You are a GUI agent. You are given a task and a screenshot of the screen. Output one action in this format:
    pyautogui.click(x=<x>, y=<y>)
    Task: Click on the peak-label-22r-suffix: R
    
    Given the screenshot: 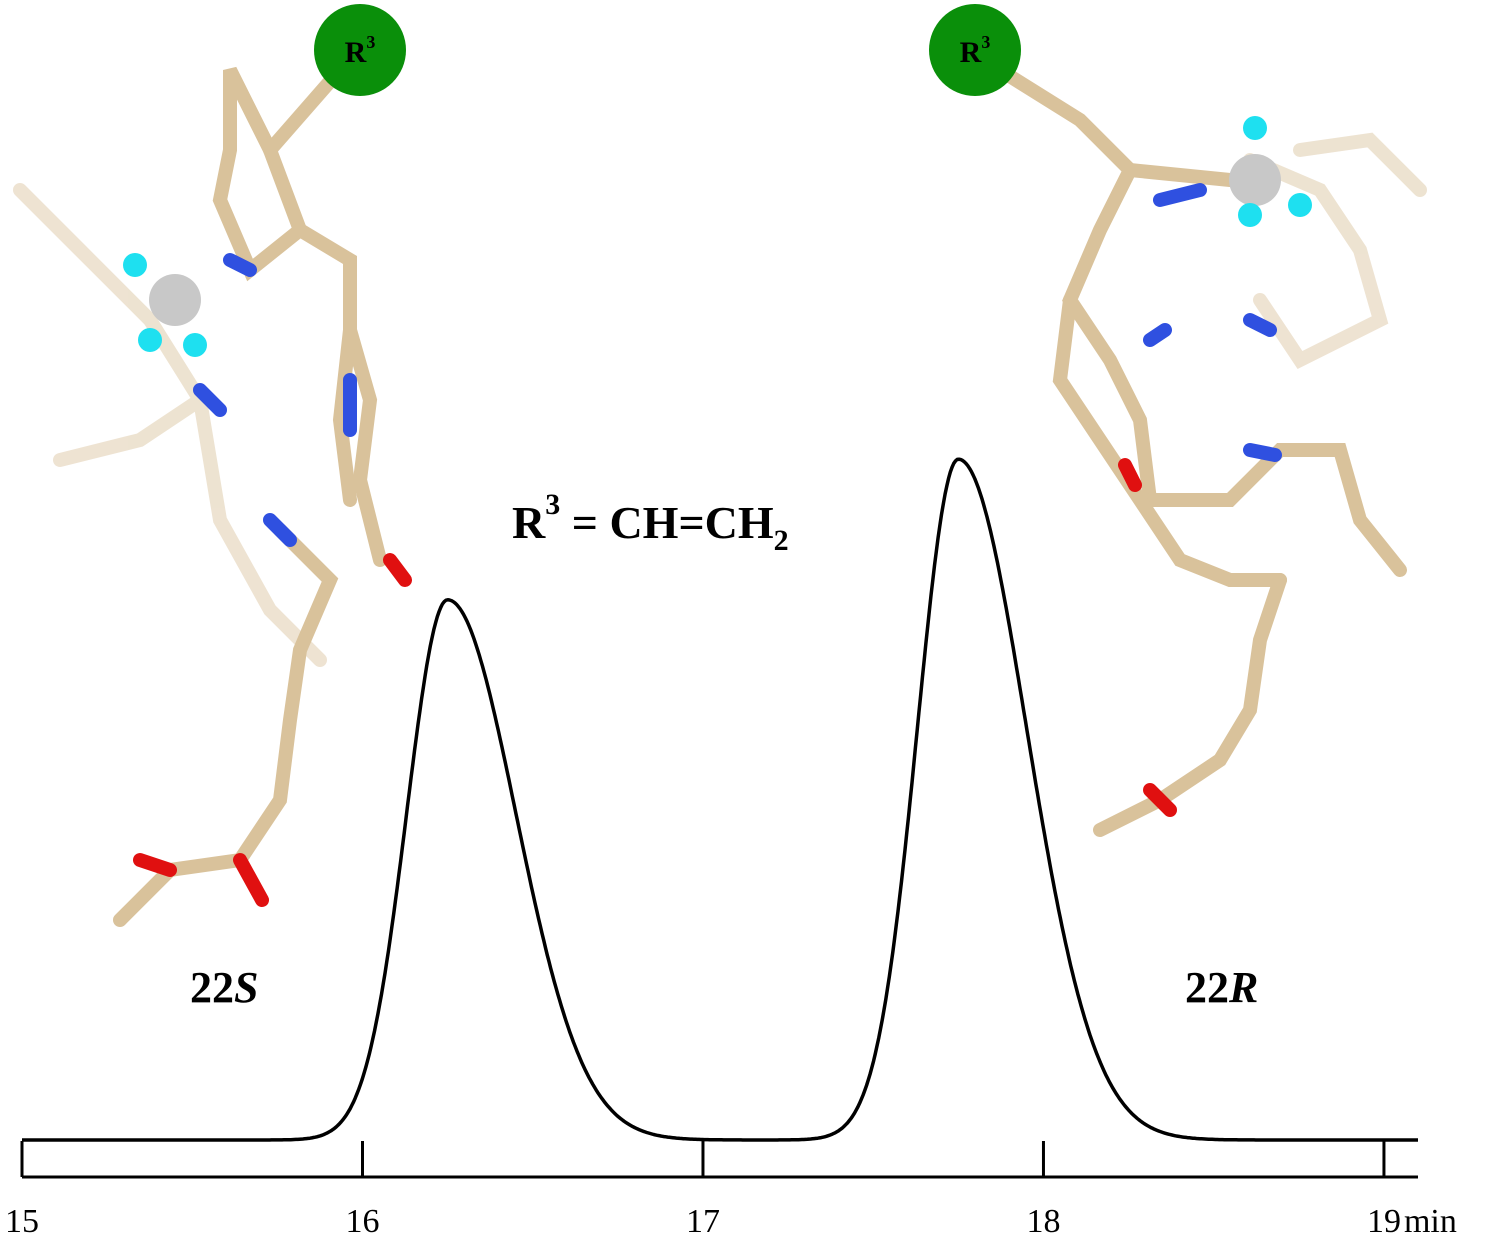 What is the action you would take?
    pyautogui.click(x=1243, y=987)
    